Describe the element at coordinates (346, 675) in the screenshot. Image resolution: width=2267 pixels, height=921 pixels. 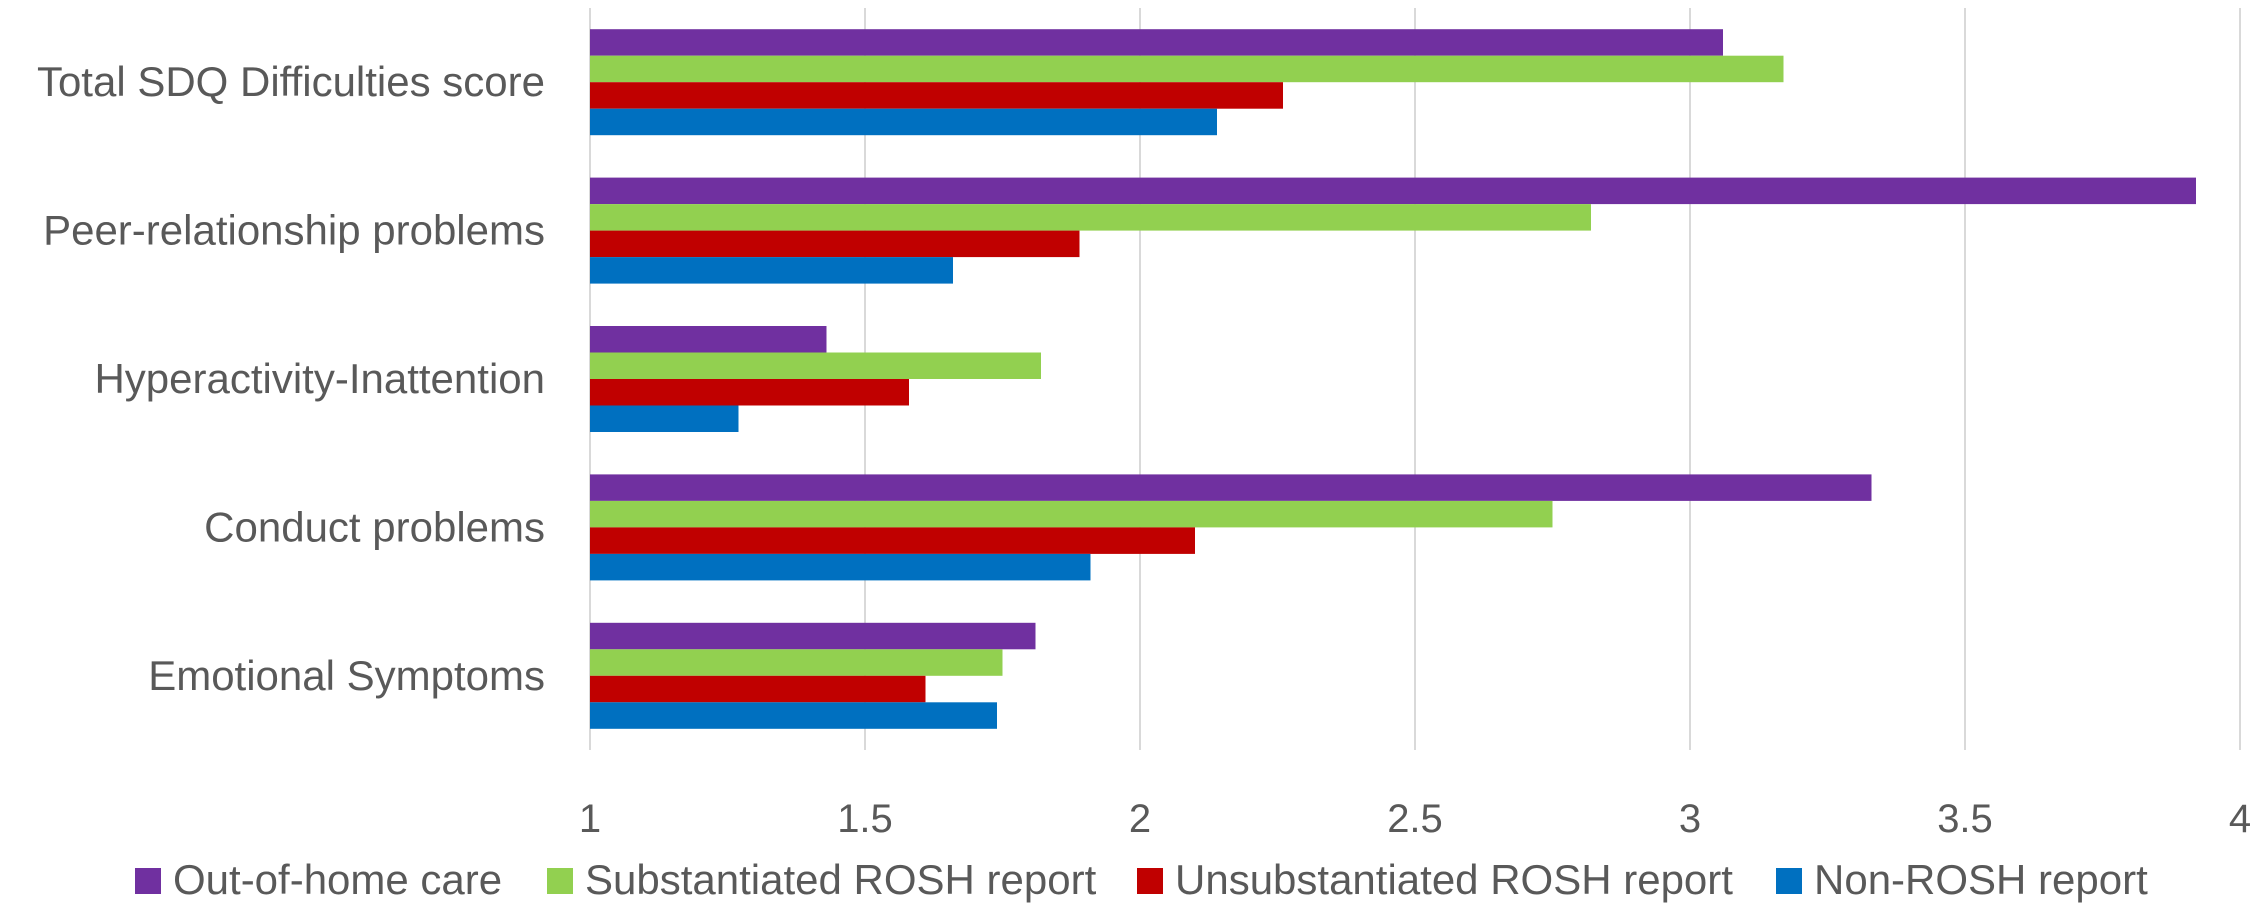
I see `category-label: Emotional Symptoms` at that location.